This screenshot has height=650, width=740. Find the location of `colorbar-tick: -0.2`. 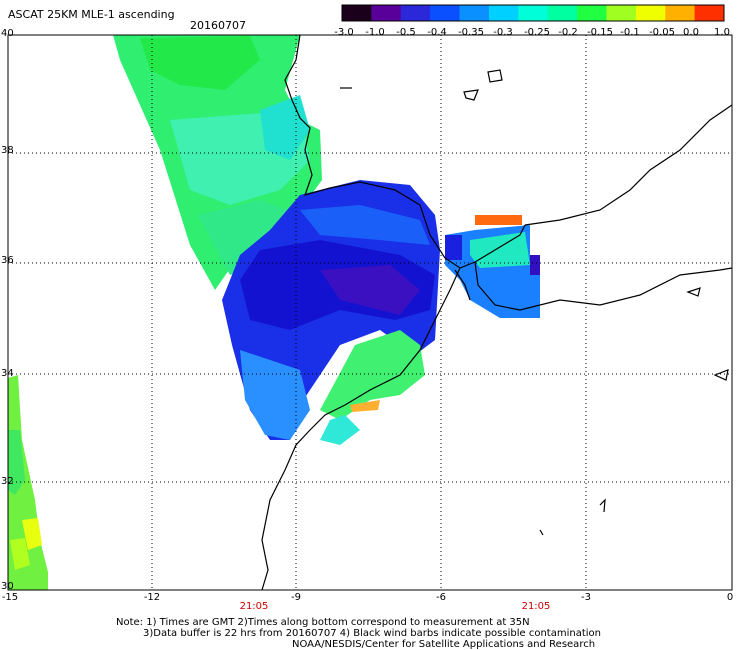

colorbar-tick: -0.2 is located at coordinates (568, 32).